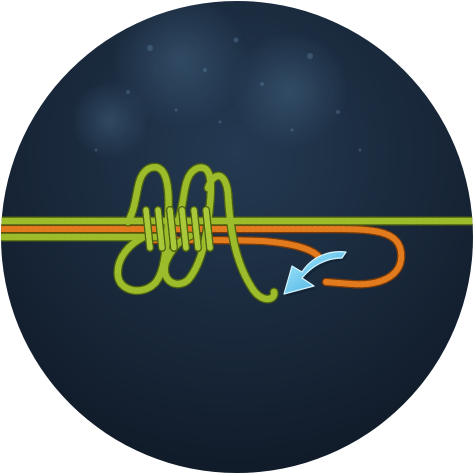 The height and width of the screenshot is (474, 474). I want to click on knot-wraps, so click(178, 229).